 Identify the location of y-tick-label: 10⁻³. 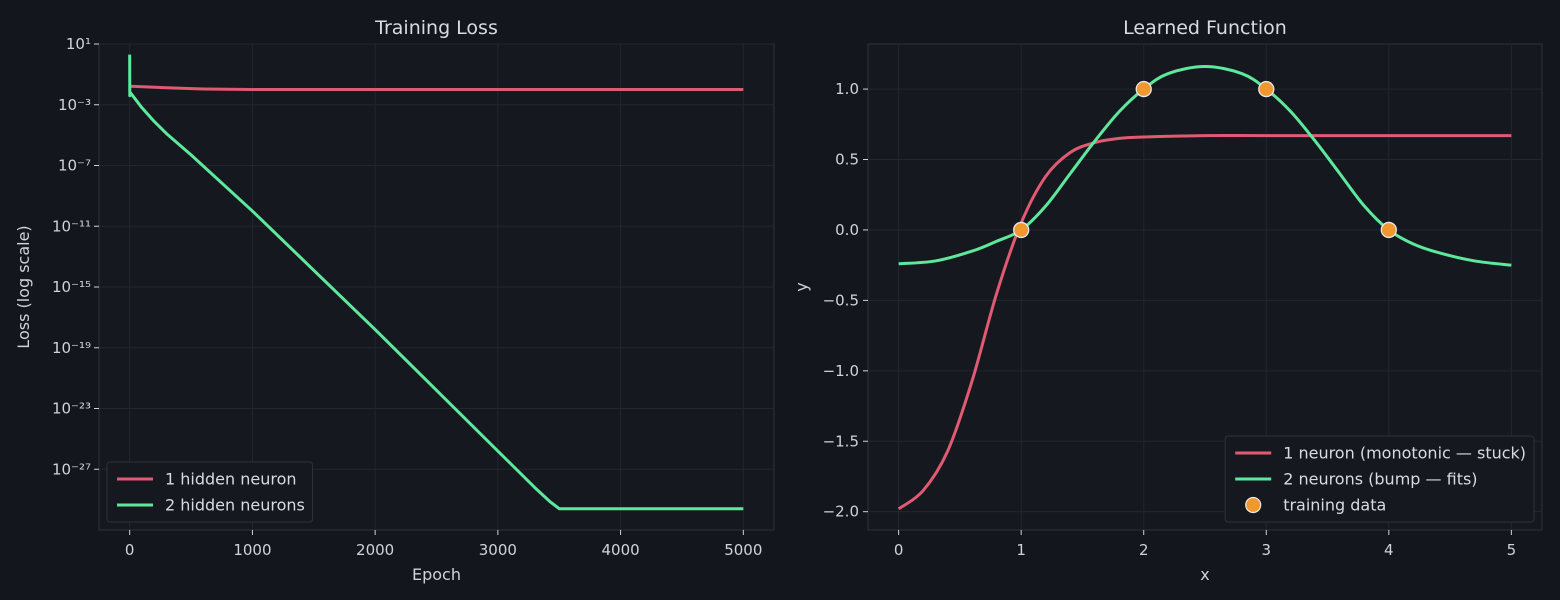
(74, 105).